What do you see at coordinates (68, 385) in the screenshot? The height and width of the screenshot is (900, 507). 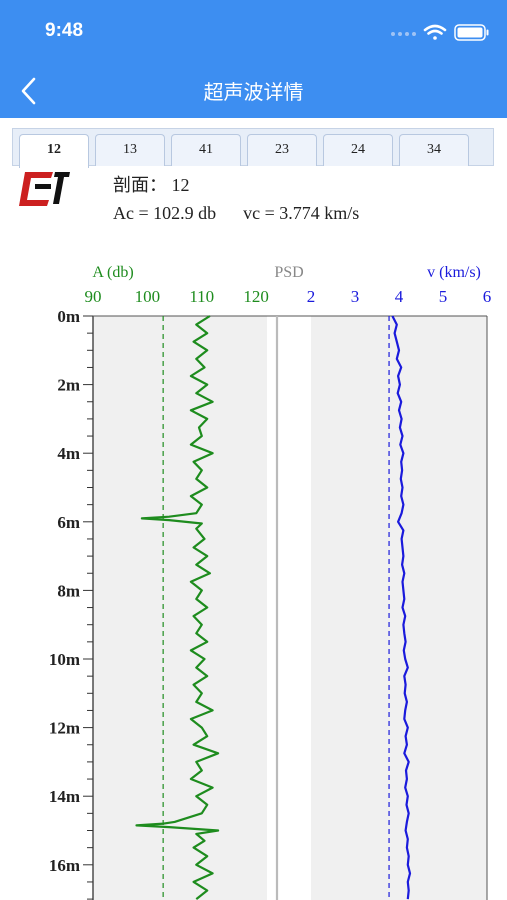 I see `depth-tick-label: 2m` at bounding box center [68, 385].